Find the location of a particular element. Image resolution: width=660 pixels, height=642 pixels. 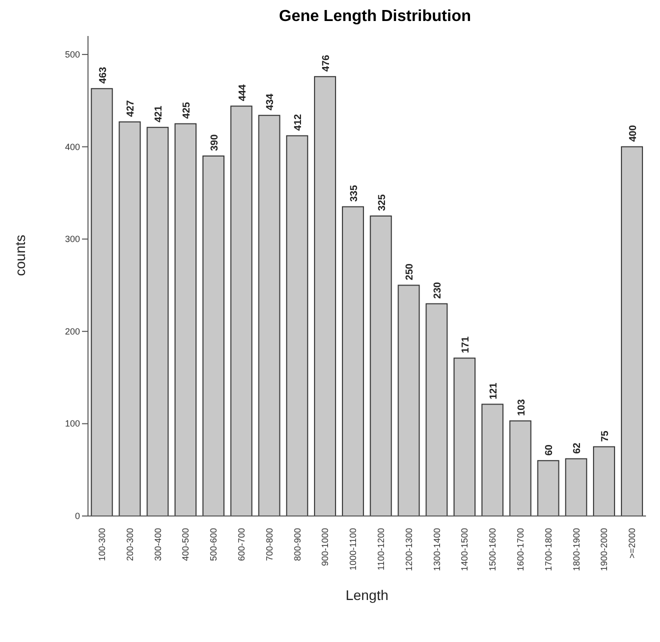

data-label: 400 is located at coordinates (633, 133).